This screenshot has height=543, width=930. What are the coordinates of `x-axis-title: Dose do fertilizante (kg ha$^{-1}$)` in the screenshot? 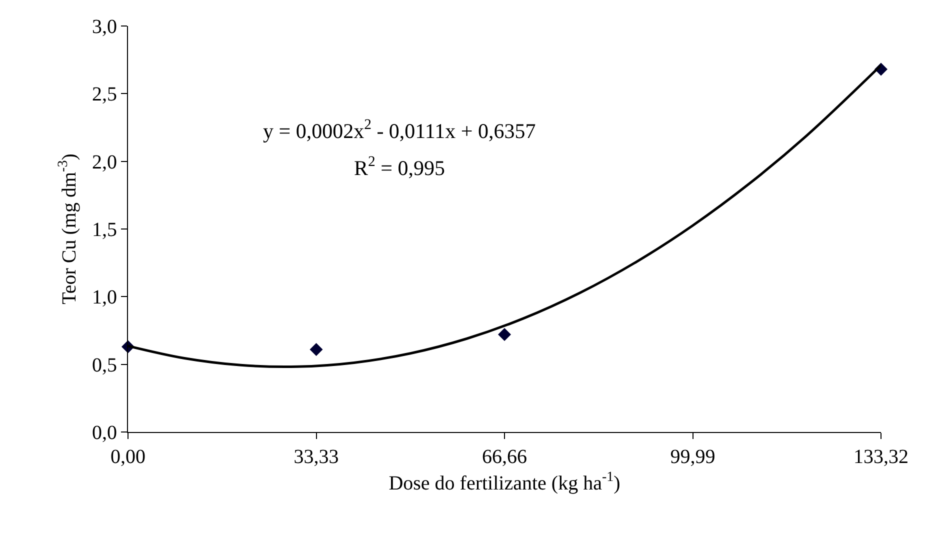 It's located at (504, 482).